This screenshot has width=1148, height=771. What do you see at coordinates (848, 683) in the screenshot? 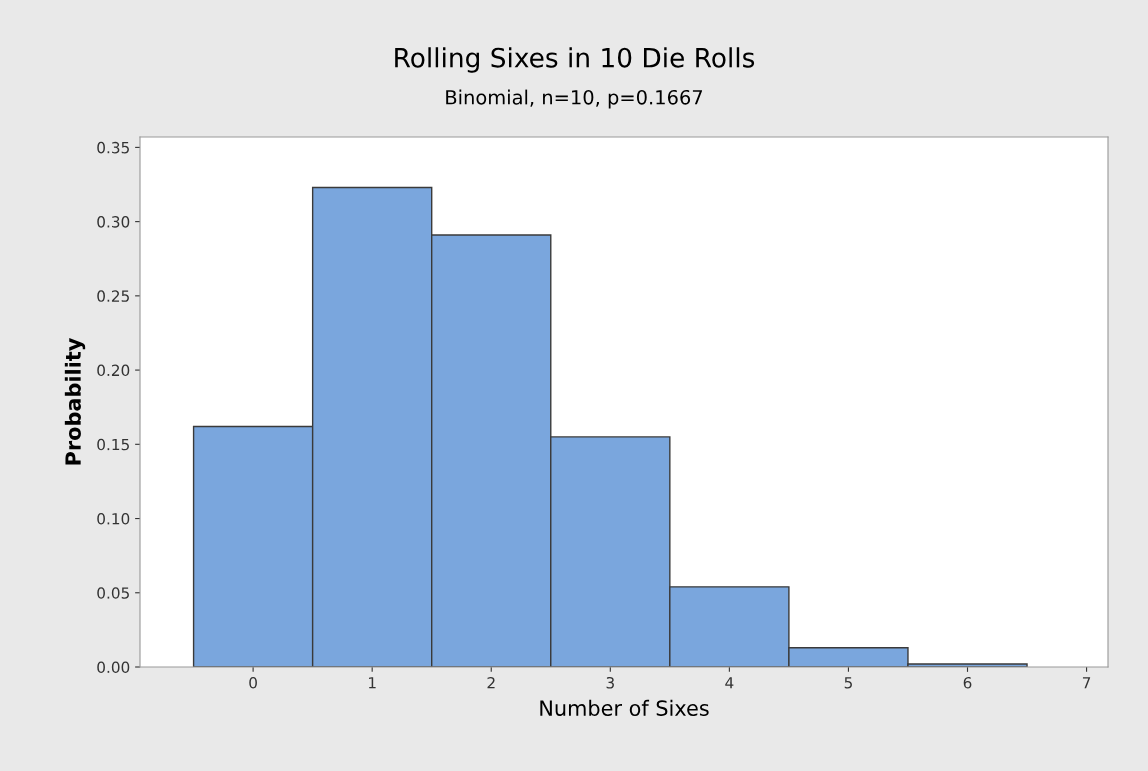
I see `x-tick-label: 5` at bounding box center [848, 683].